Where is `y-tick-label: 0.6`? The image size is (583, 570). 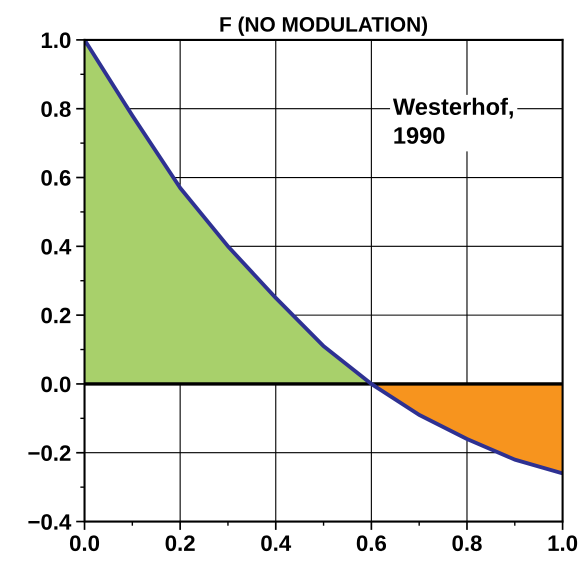
y-tick-label: 0.6 is located at coordinates (56, 178).